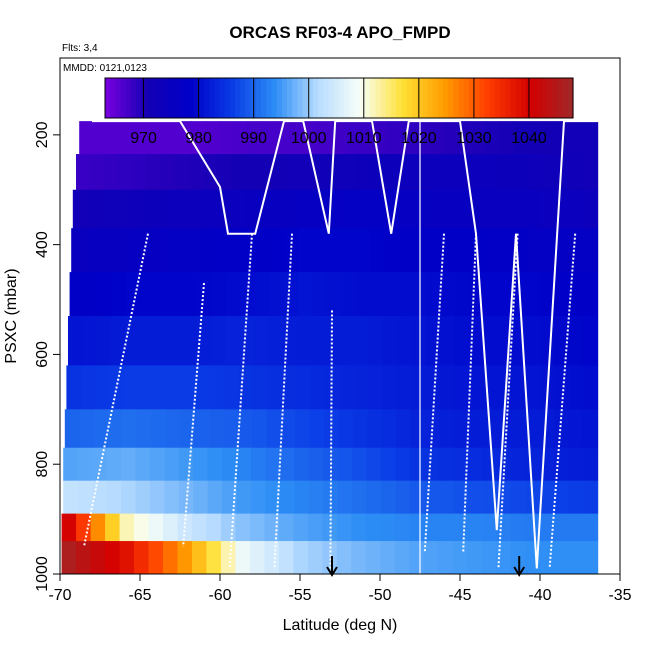  I want to click on x-tick-label: -55, so click(299, 595).